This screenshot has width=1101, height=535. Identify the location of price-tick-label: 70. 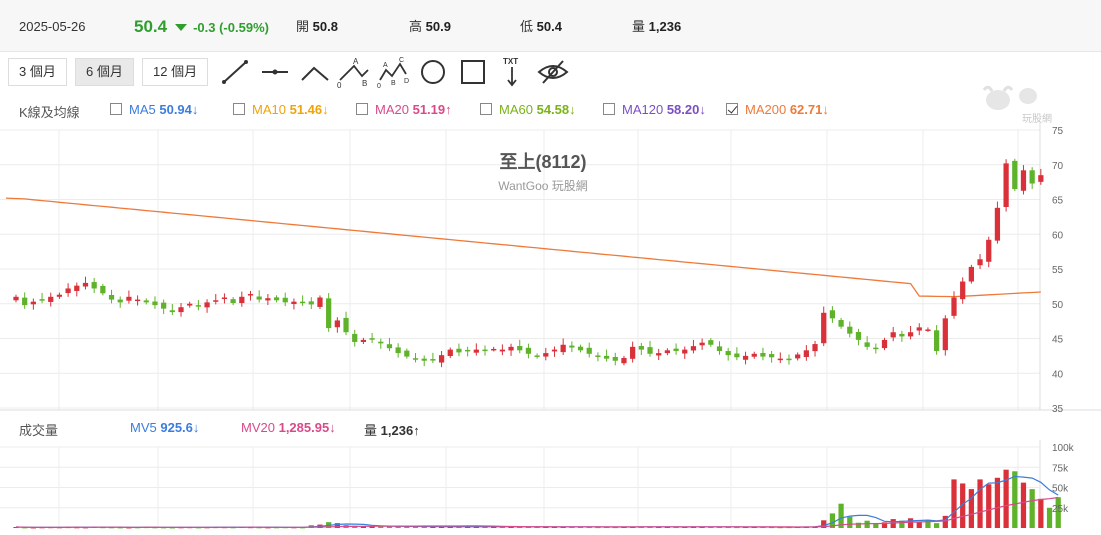
(1058, 166).